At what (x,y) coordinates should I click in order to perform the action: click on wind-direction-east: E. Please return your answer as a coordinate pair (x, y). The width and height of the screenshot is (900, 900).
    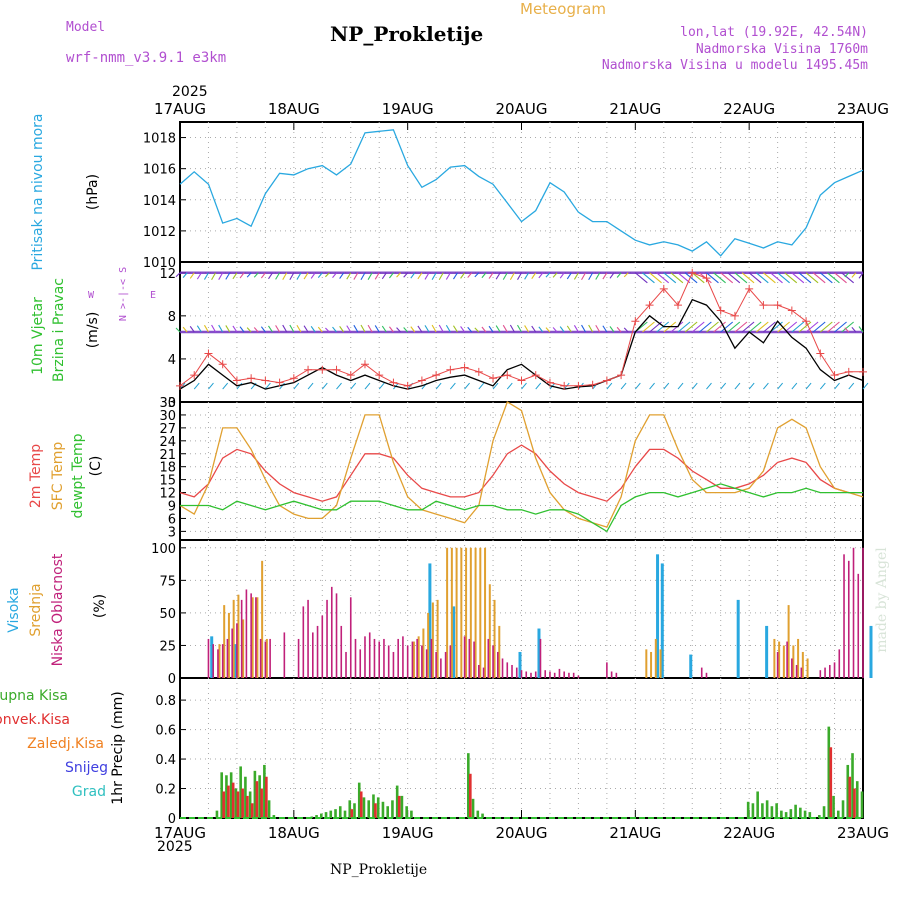
    Looking at the image, I should click on (153, 295).